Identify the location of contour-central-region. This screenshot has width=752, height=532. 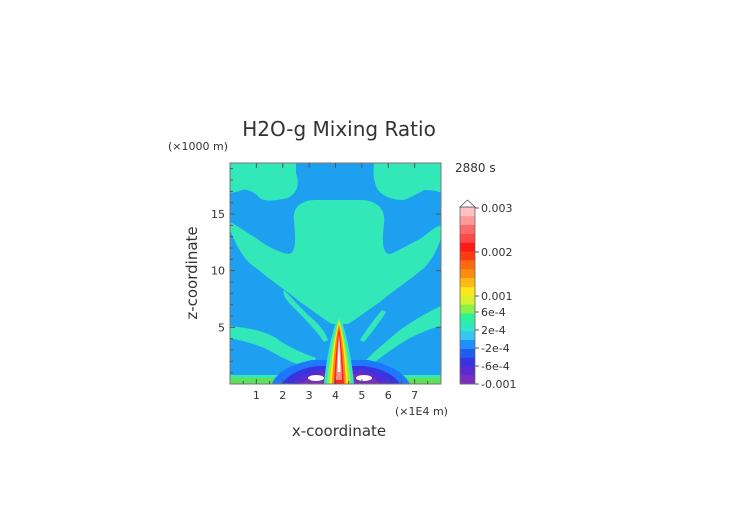
(335, 262).